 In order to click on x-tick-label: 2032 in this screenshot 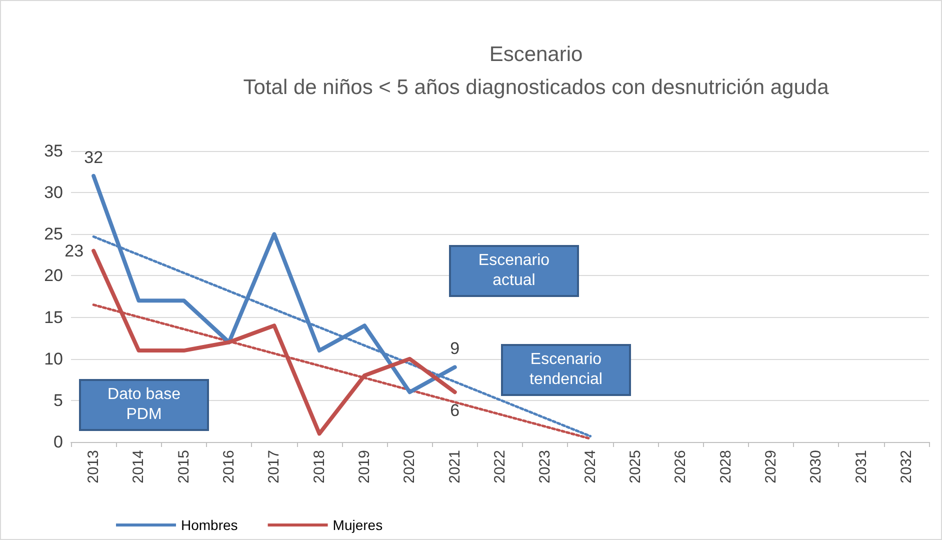, I will do `click(906, 467)`.